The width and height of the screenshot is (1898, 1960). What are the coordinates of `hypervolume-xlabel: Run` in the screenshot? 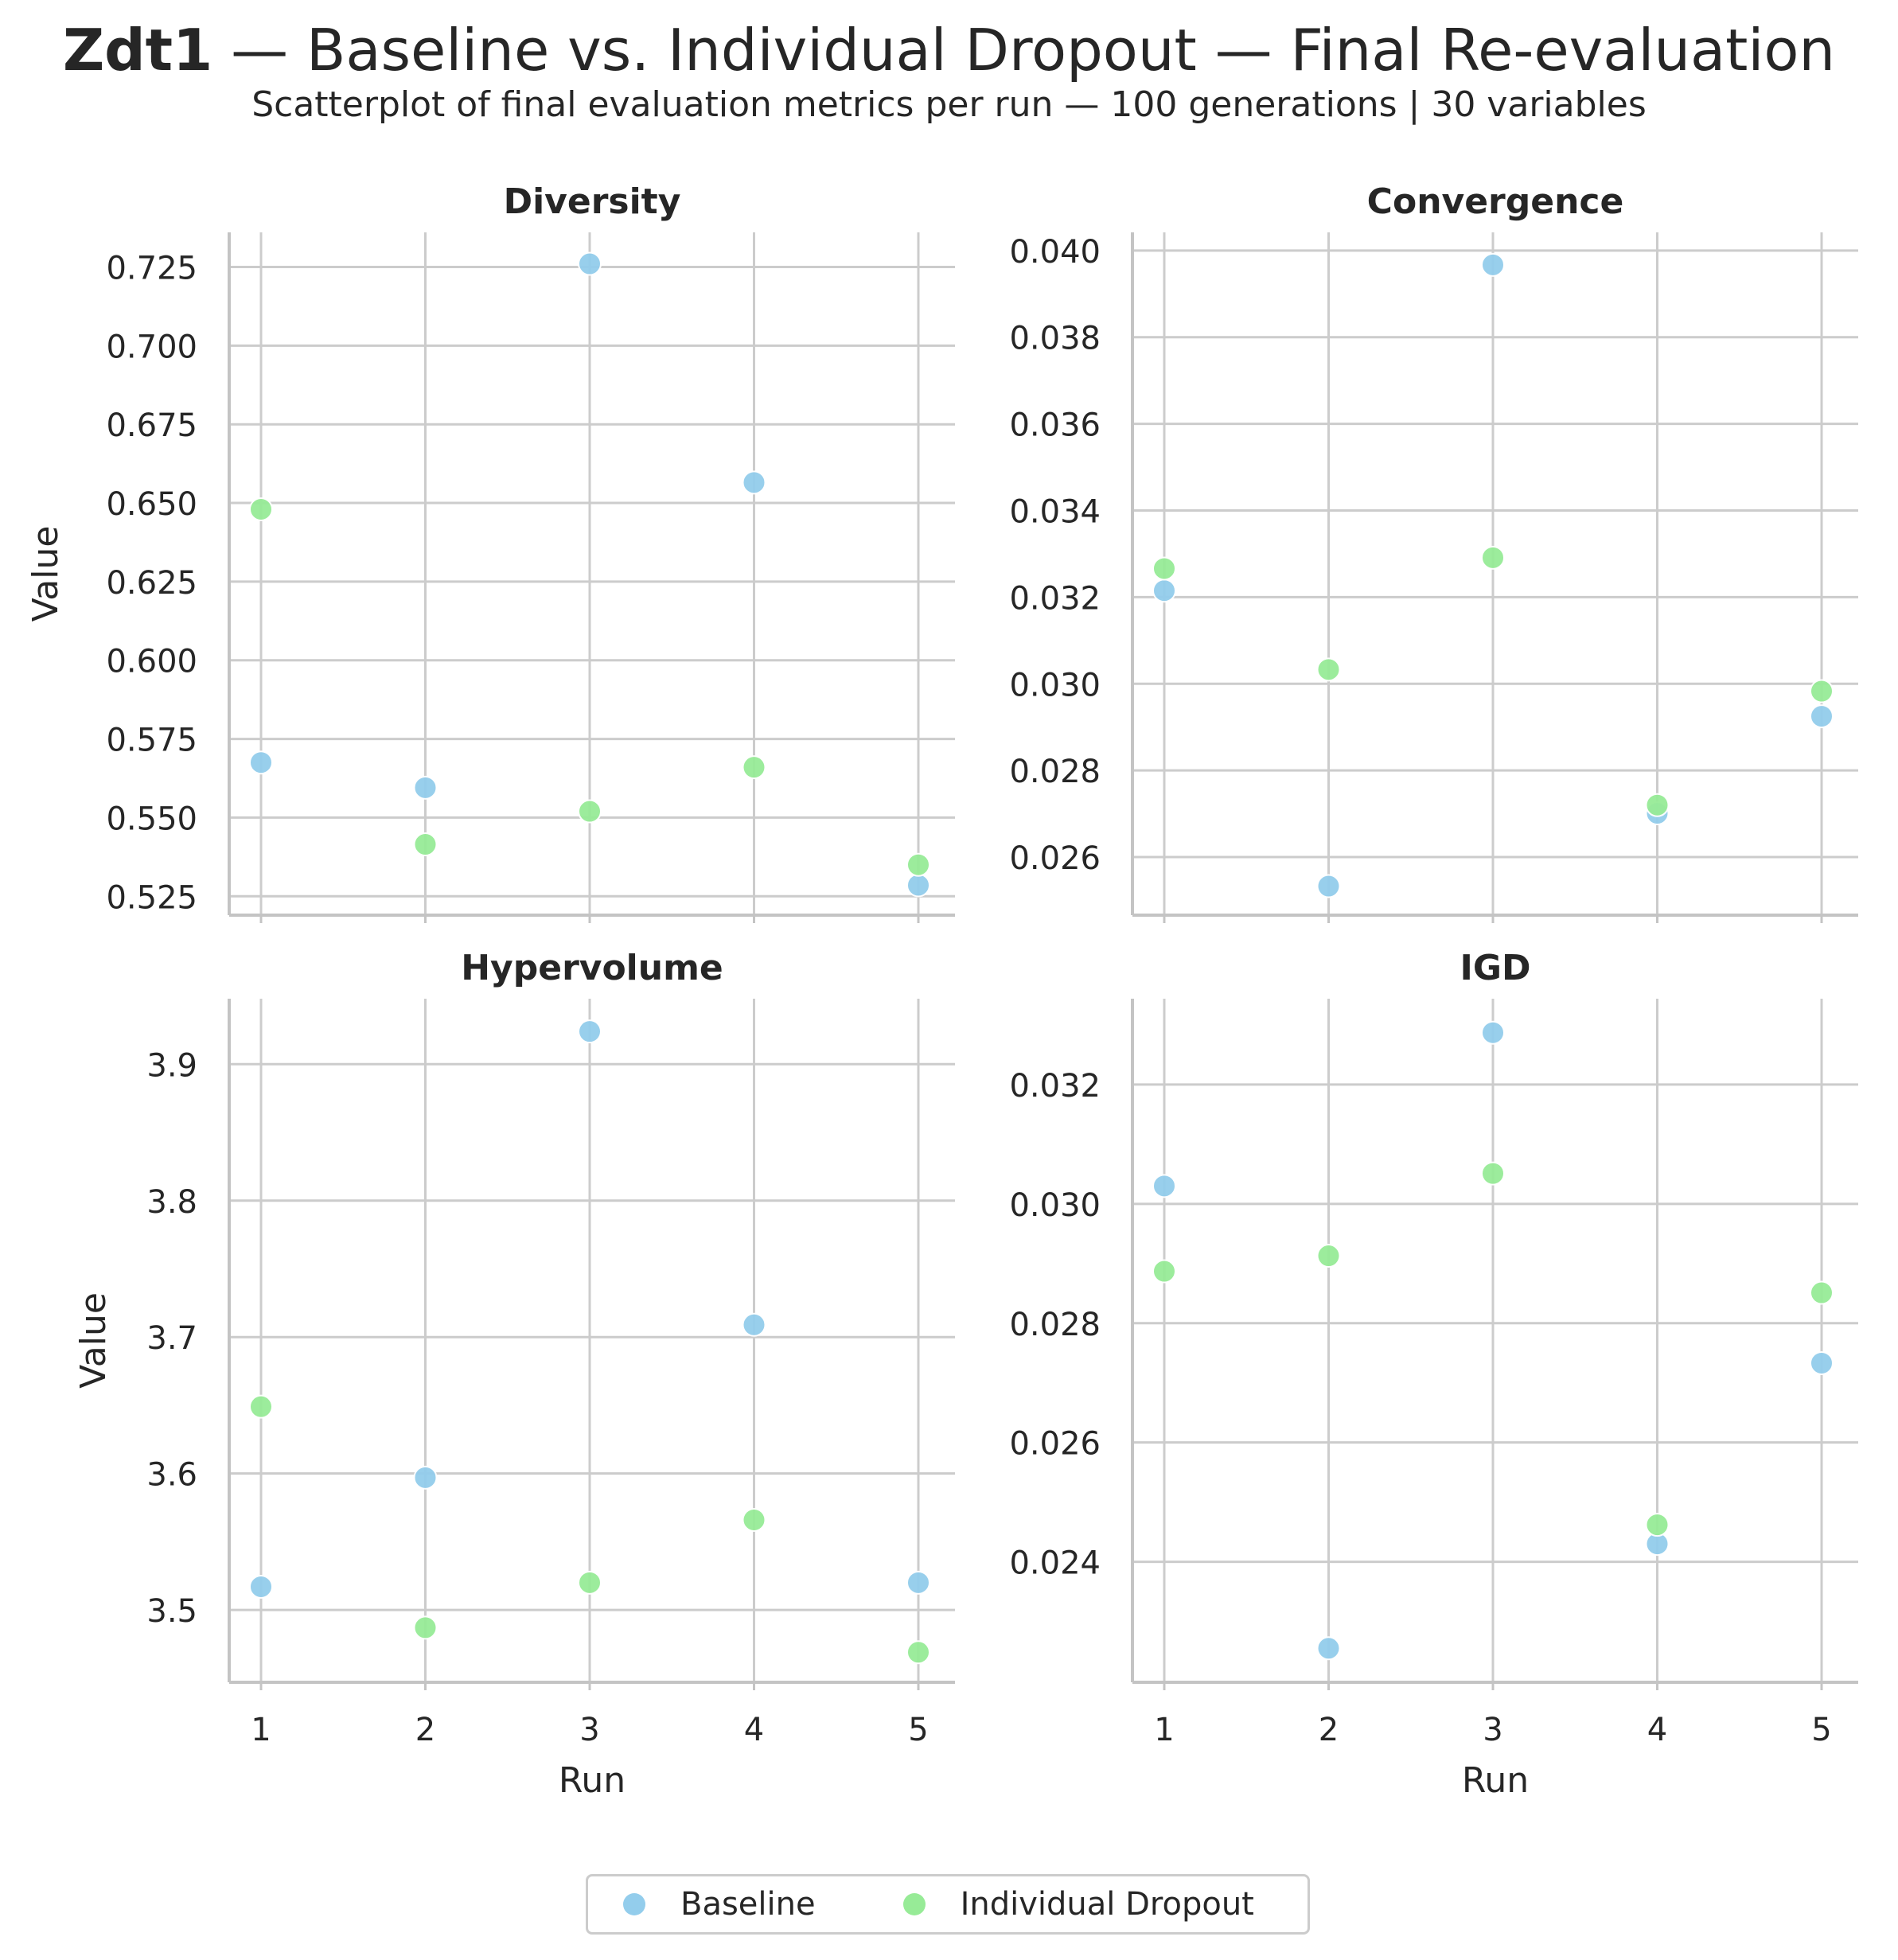 It's located at (592, 1780).